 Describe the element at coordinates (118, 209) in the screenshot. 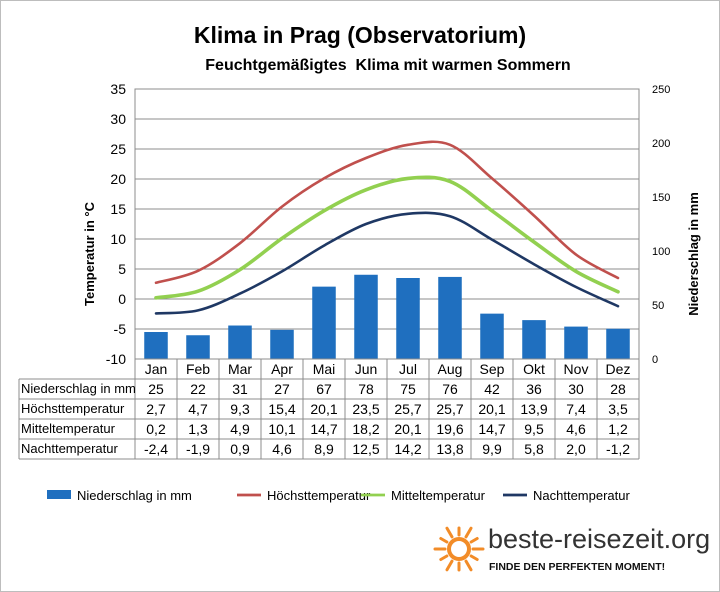

I see `y-left-tick-label: 15` at that location.